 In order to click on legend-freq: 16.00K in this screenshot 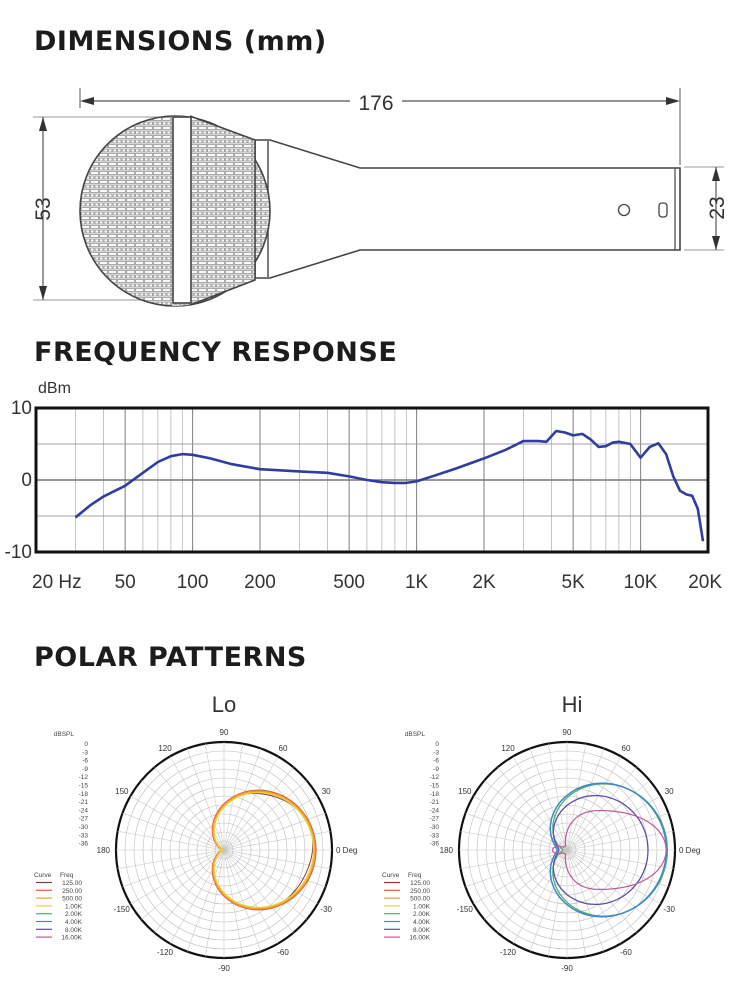, I will do `click(419, 938)`.